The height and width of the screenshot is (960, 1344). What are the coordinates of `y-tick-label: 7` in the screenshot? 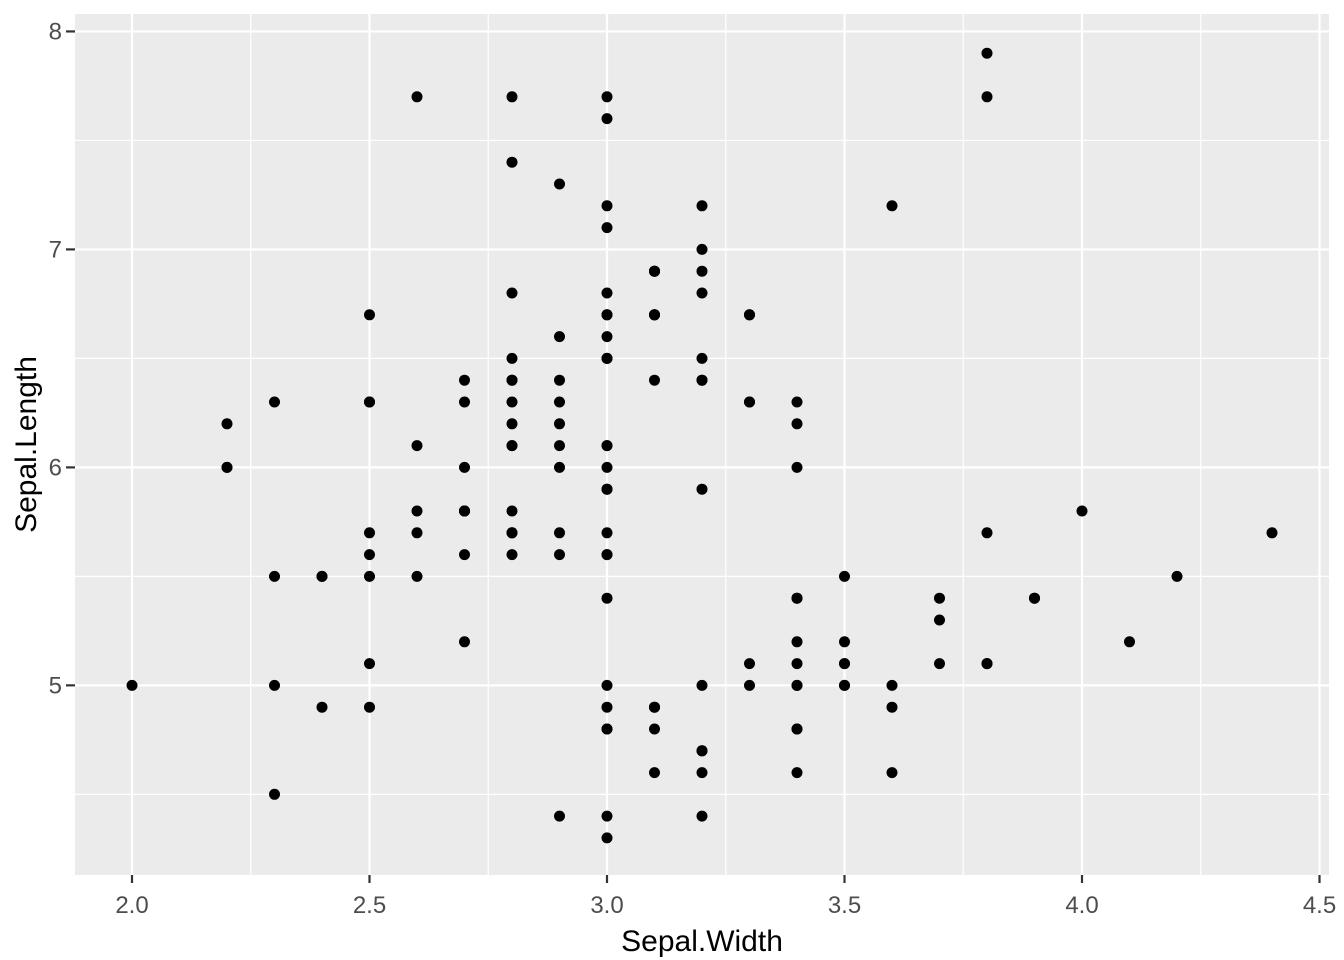 It's located at (55, 249).